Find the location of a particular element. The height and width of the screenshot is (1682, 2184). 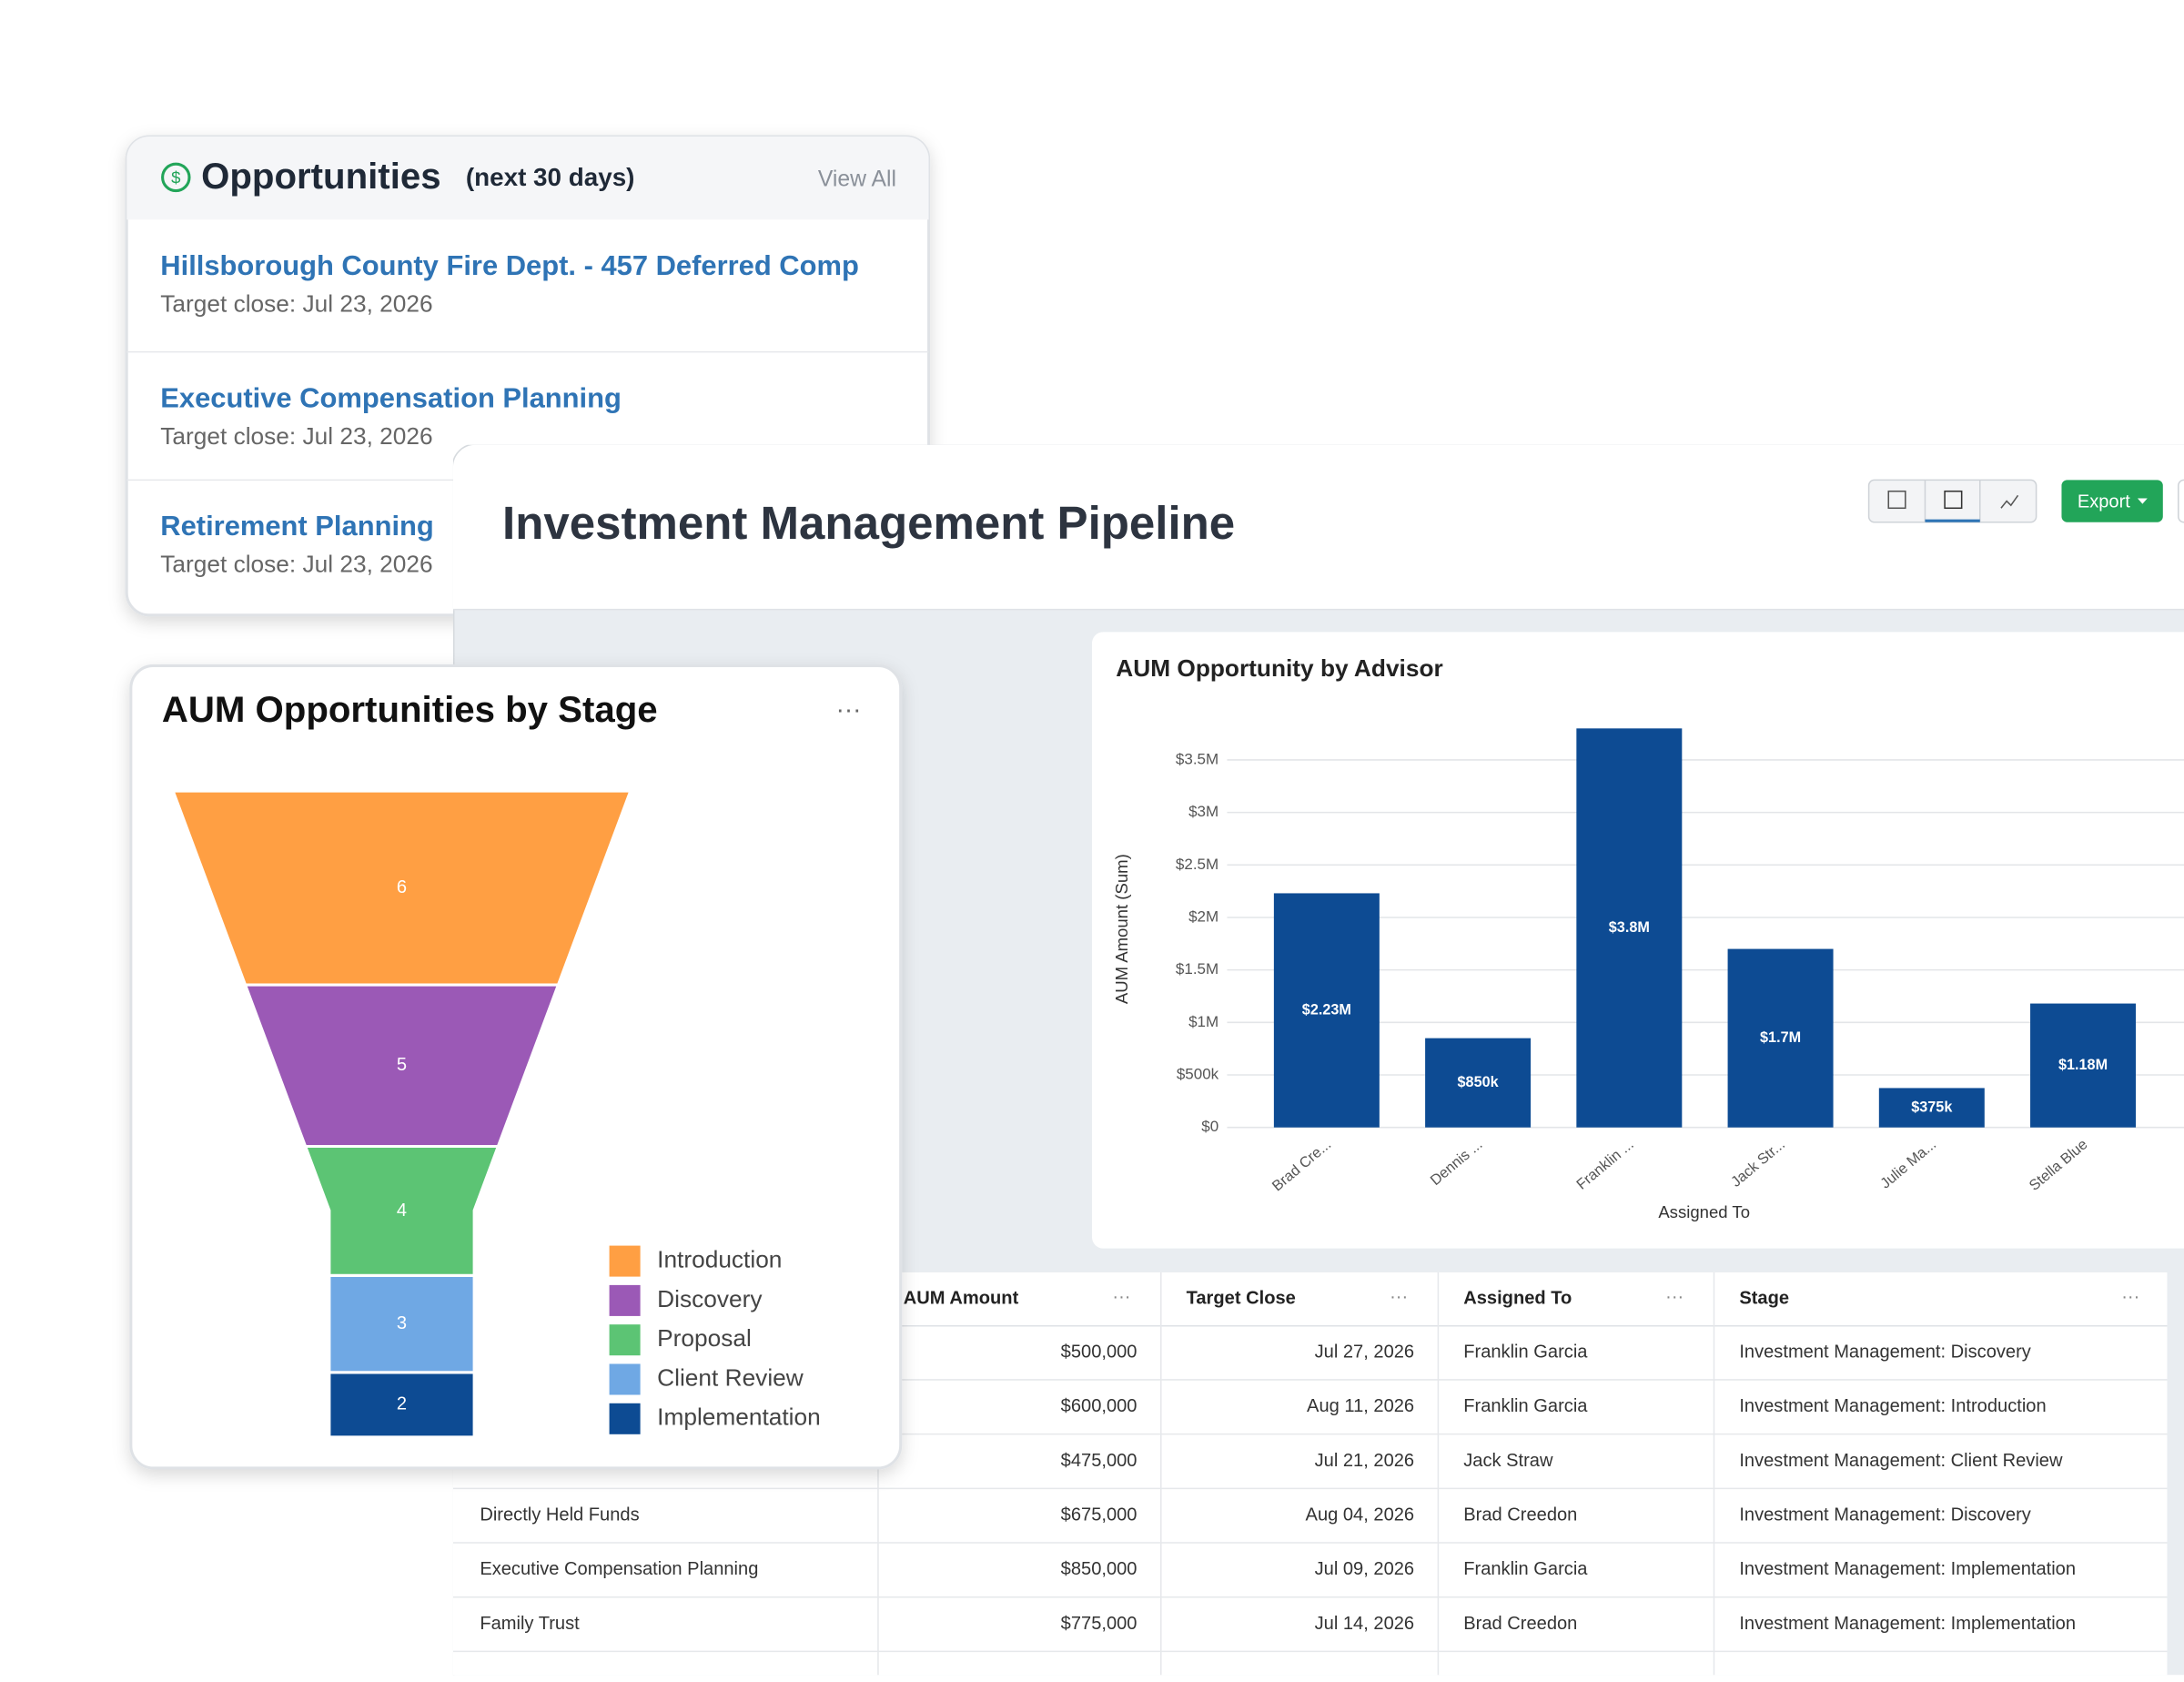

card-header is located at coordinates (527, 179).